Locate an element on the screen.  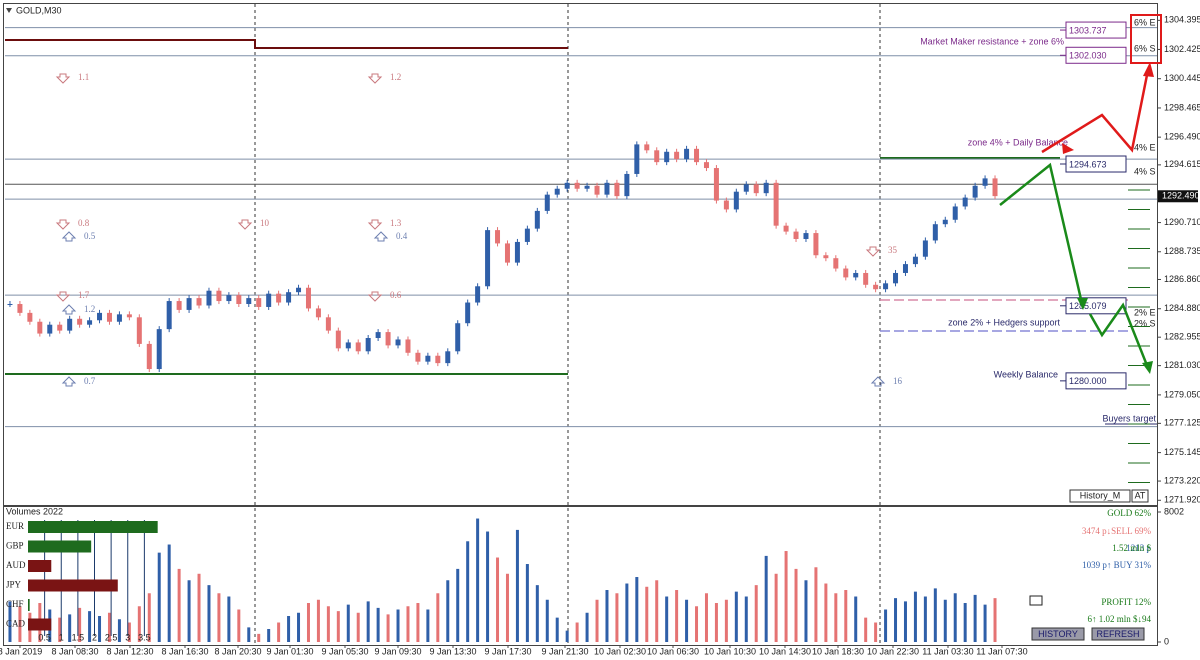
tab-label: History_M is located at coordinates (1100, 495).